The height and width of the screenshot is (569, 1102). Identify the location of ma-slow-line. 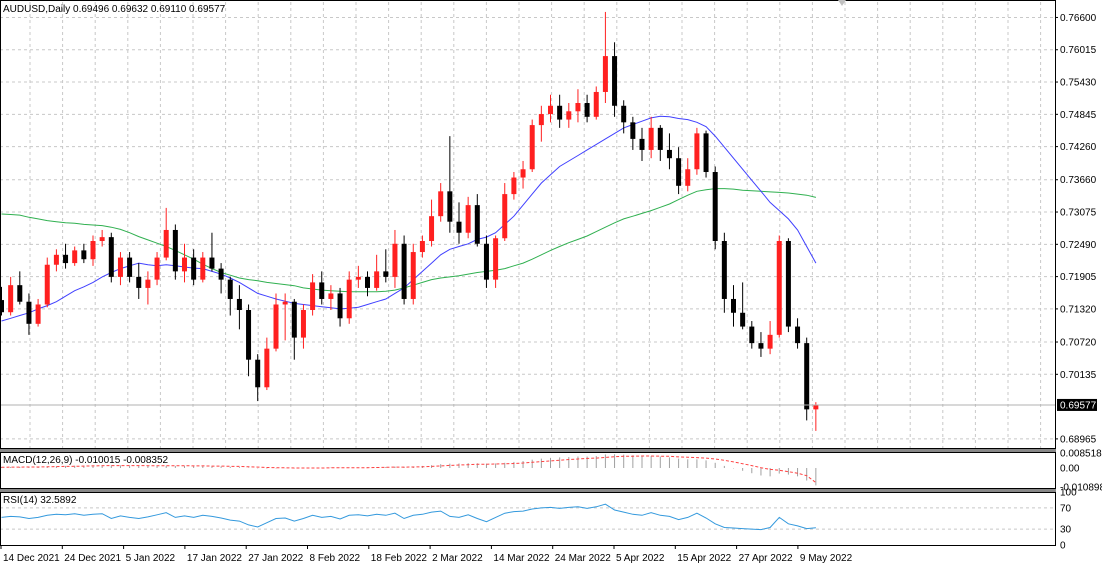
(409, 240).